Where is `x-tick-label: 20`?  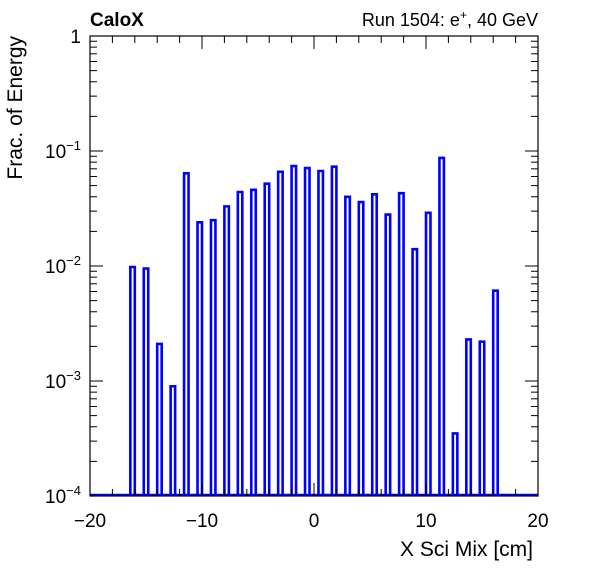
x-tick-label: 20 is located at coordinates (537, 521).